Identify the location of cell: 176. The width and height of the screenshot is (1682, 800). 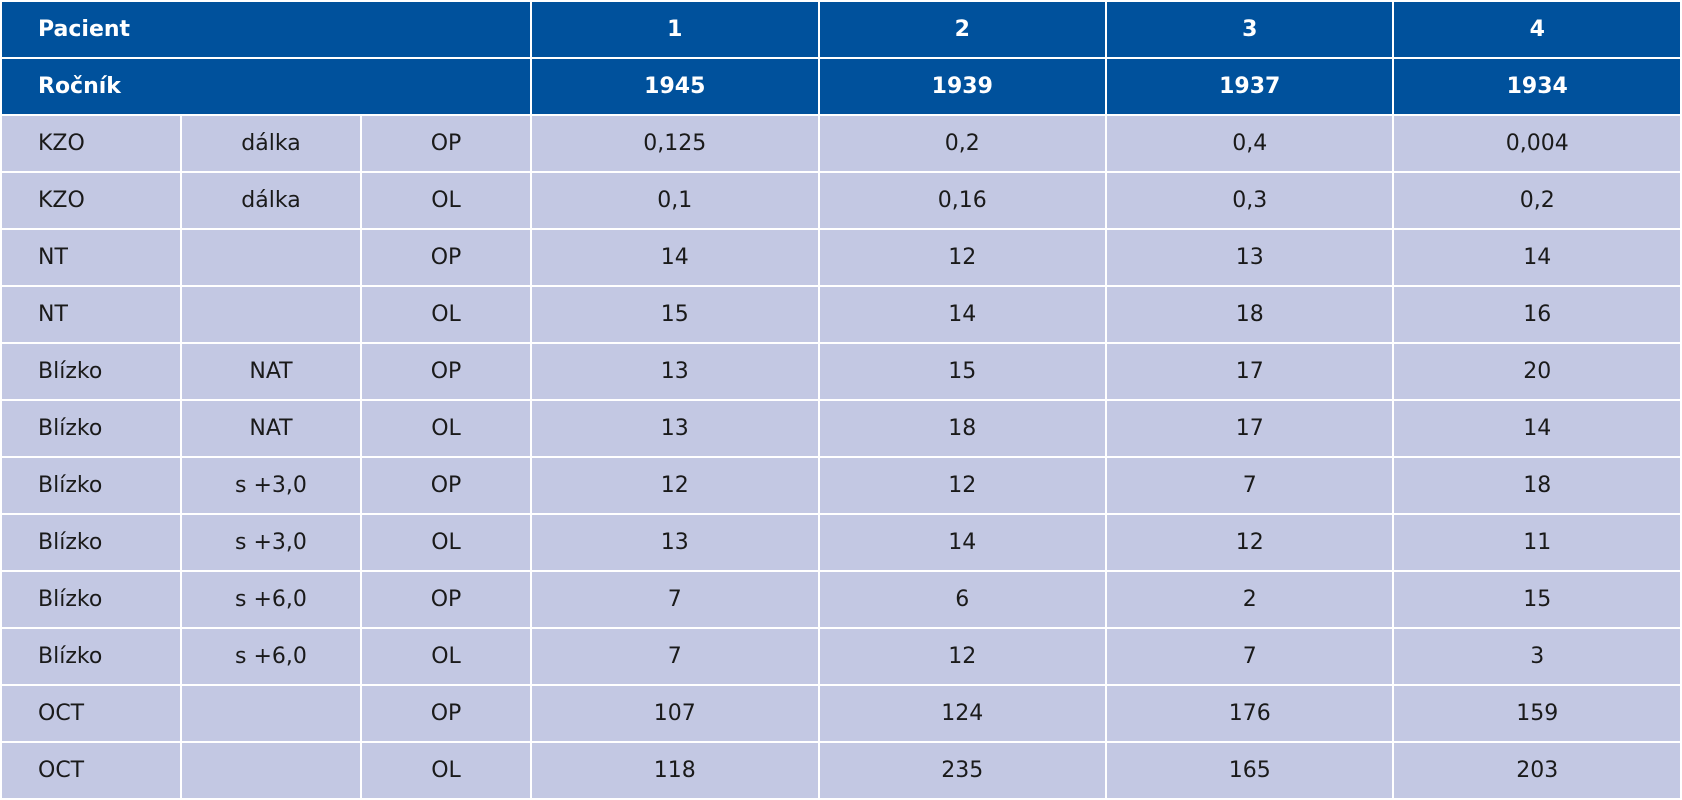
(1249, 713).